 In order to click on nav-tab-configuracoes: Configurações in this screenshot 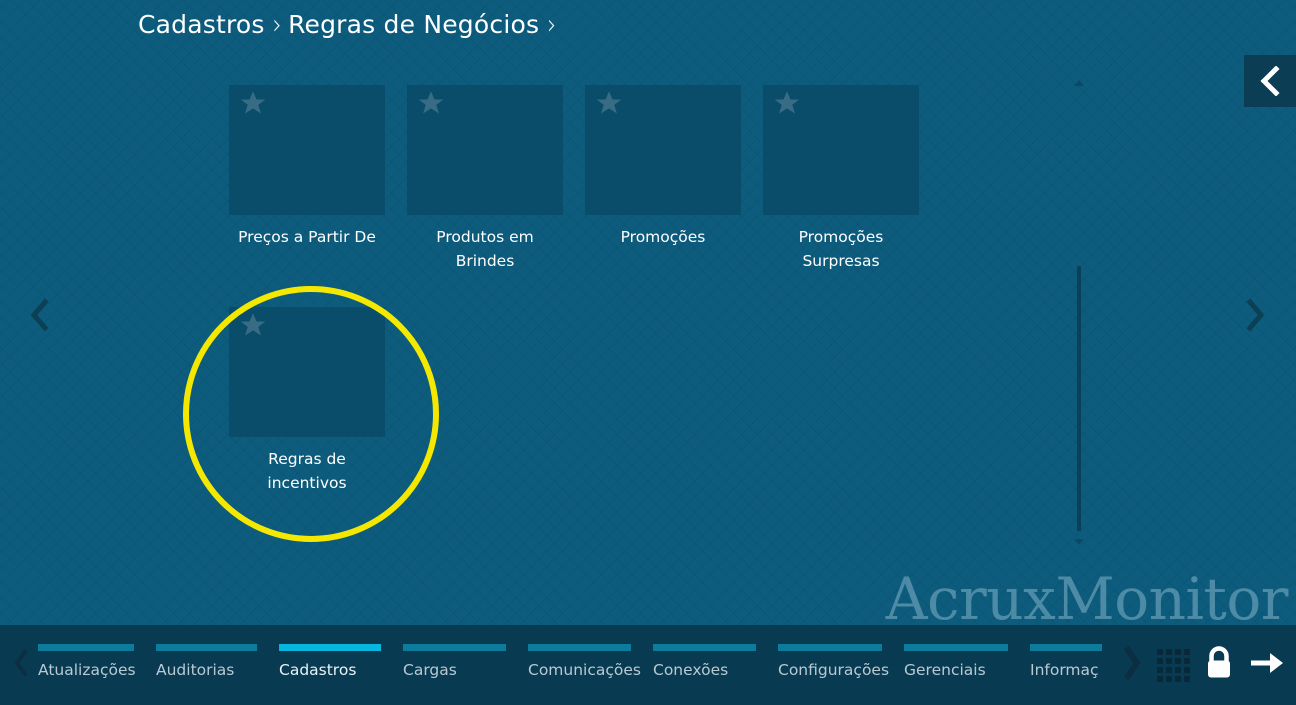, I will do `click(834, 661)`.